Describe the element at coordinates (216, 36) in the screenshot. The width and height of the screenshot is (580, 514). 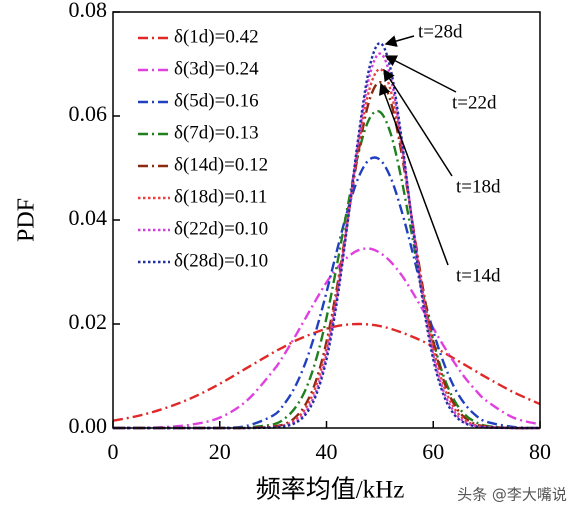
I see `legend-label: δ(1d)=0.42` at that location.